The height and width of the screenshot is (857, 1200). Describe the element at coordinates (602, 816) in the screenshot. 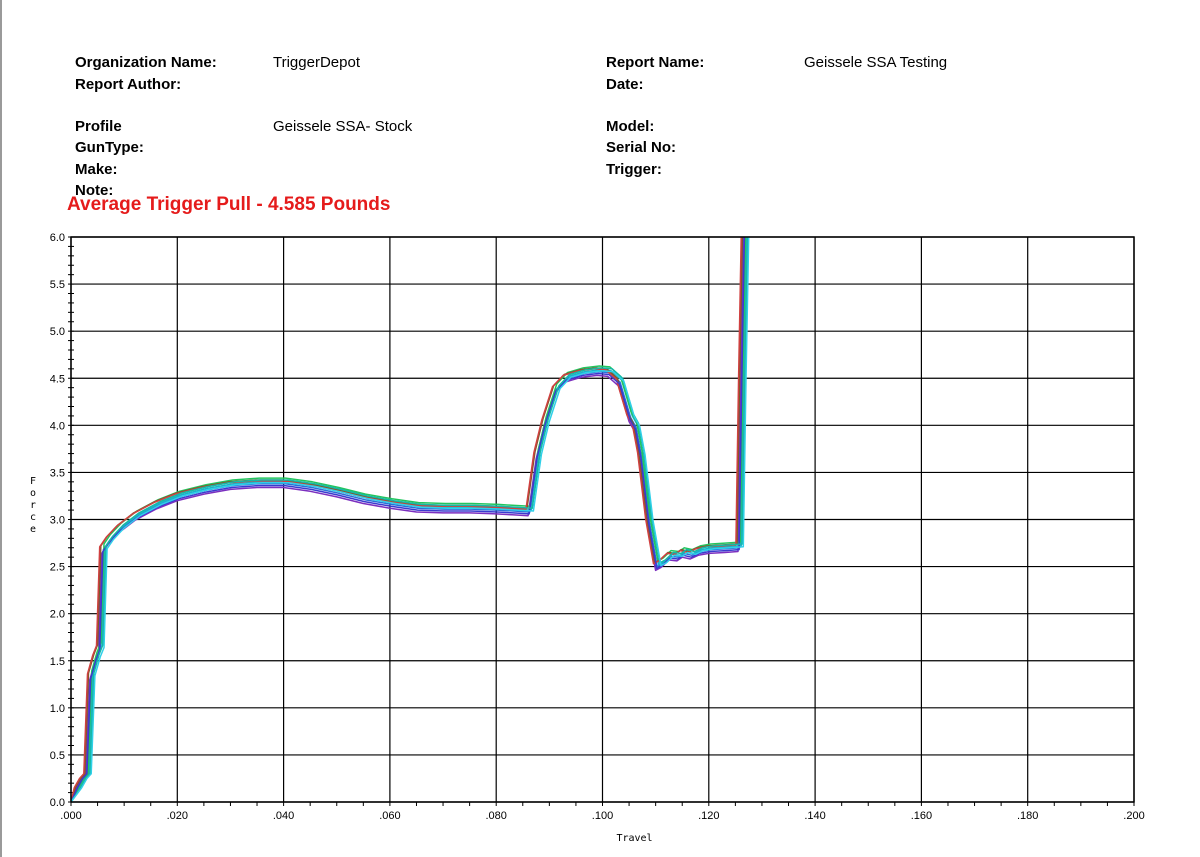

I see `x-tick-label: .100` at that location.